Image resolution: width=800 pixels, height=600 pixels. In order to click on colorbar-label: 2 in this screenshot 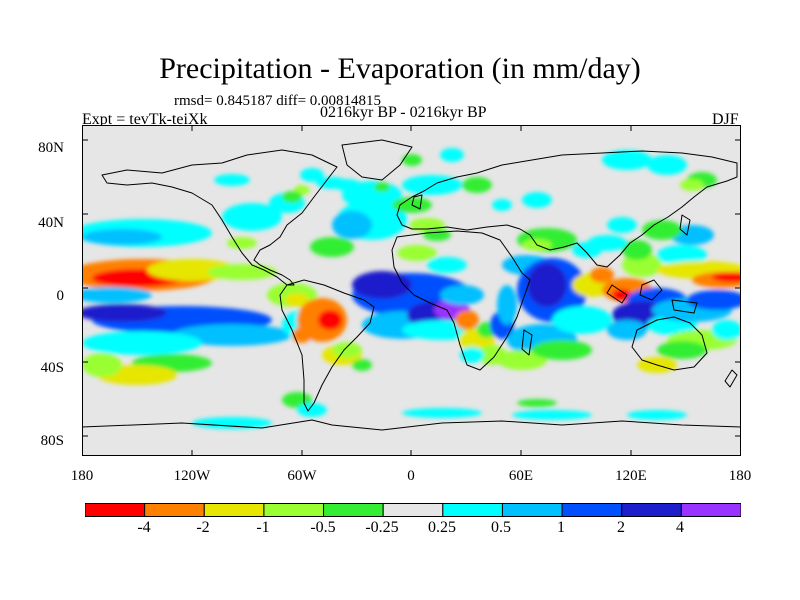, I will do `click(621, 527)`.